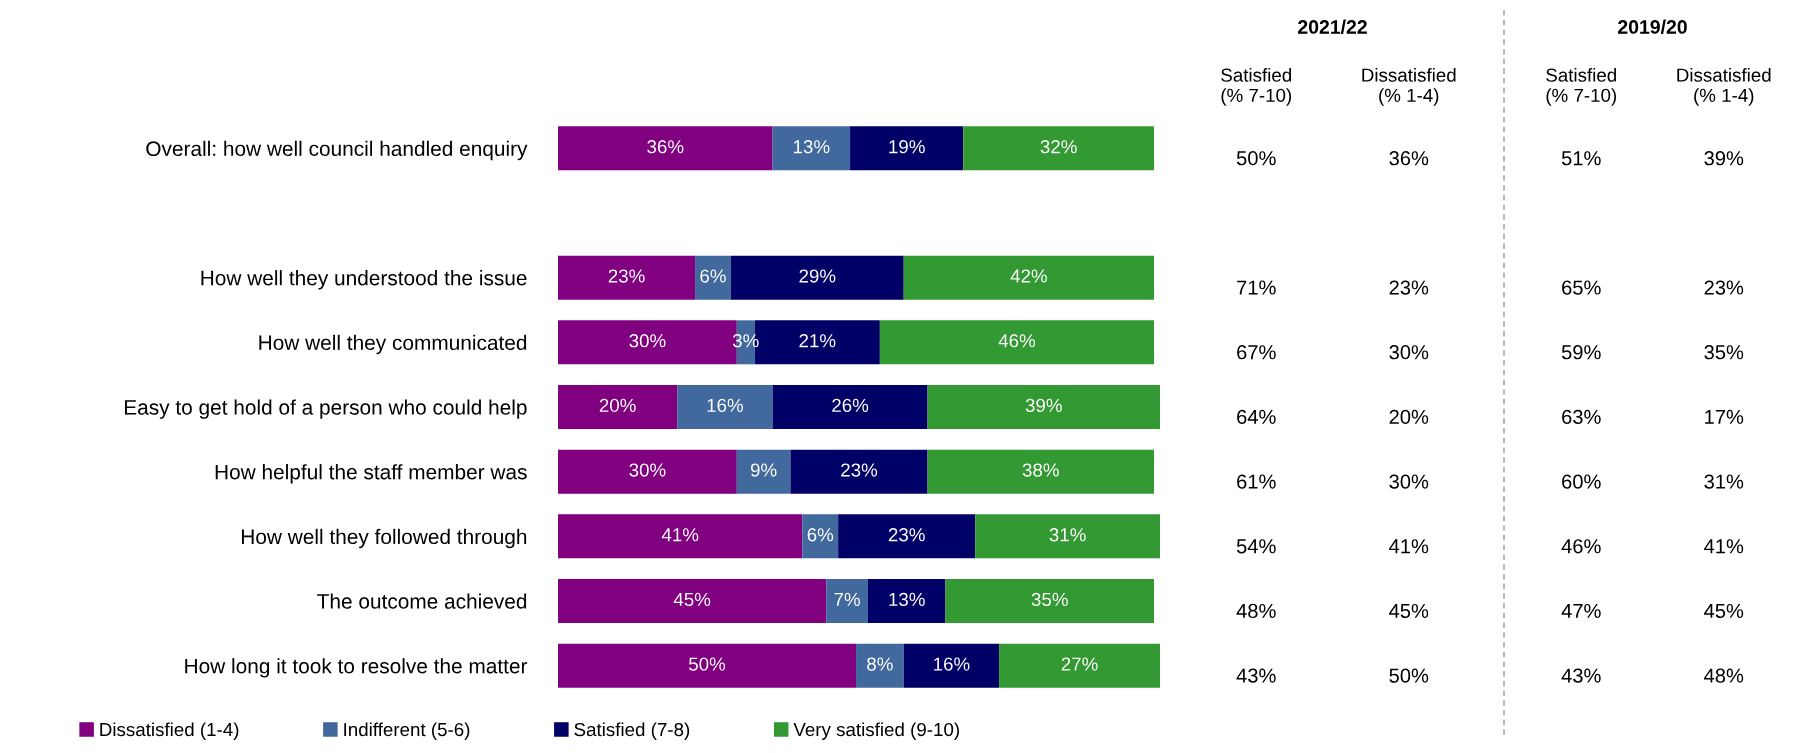 The height and width of the screenshot is (753, 1805). What do you see at coordinates (1724, 481) in the screenshot?
I see `text: 31%` at bounding box center [1724, 481].